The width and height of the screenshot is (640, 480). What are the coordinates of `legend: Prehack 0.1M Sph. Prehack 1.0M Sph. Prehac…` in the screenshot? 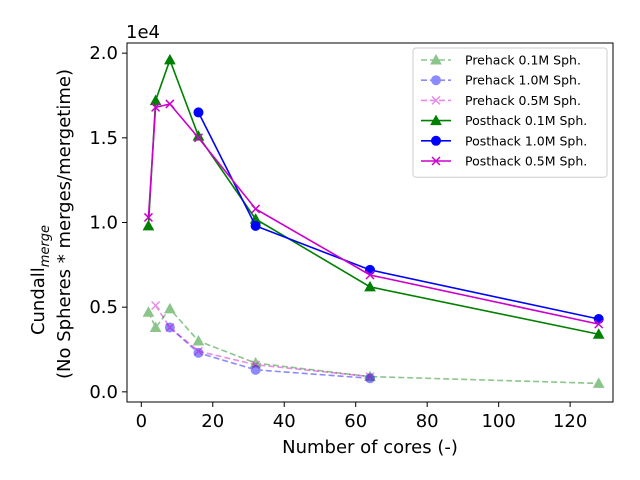 It's located at (510, 112).